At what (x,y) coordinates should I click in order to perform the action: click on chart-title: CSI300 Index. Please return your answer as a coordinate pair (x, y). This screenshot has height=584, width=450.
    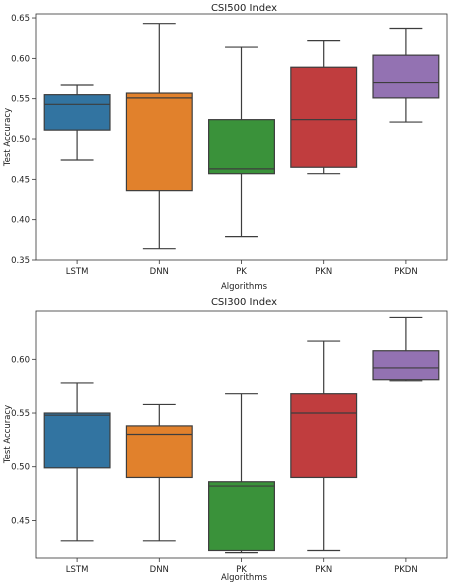
    Looking at the image, I should click on (244, 302).